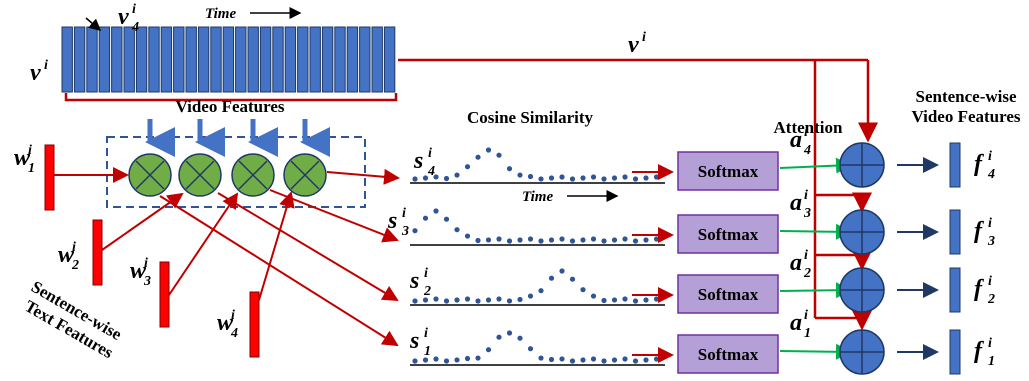 The image size is (1029, 381). Describe the element at coordinates (229, 106) in the screenshot. I see `video-features-label: Video Features` at that location.